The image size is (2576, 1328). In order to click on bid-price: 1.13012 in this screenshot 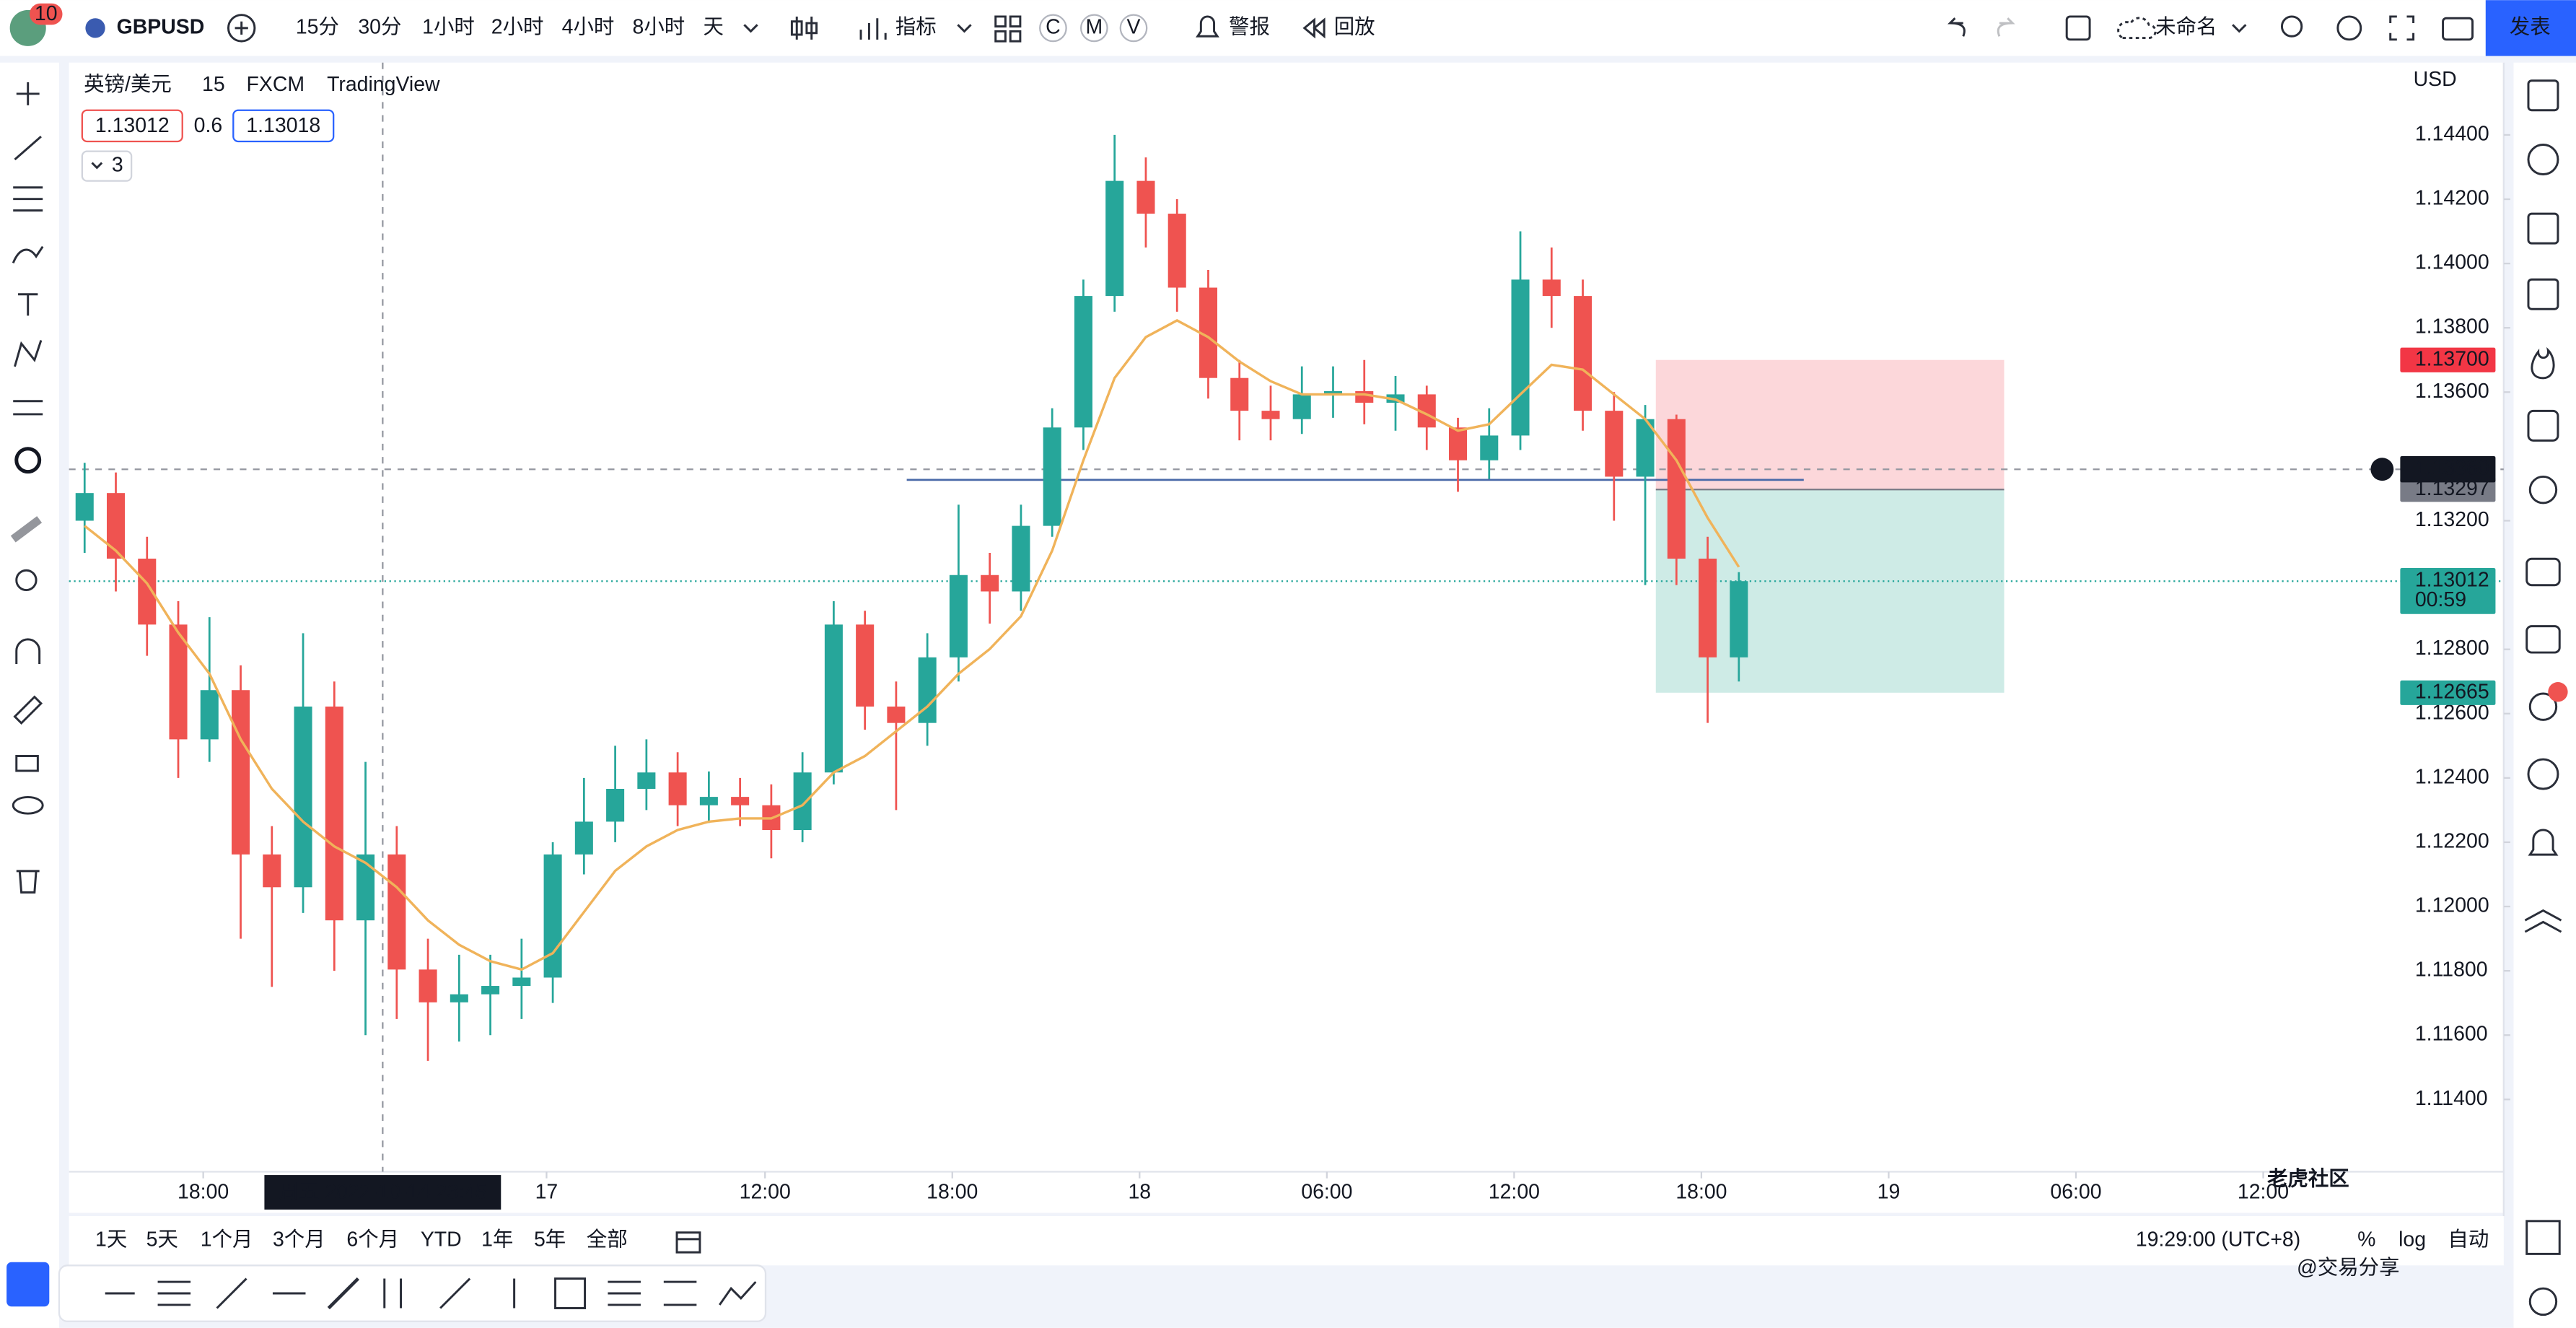, I will do `click(132, 125)`.